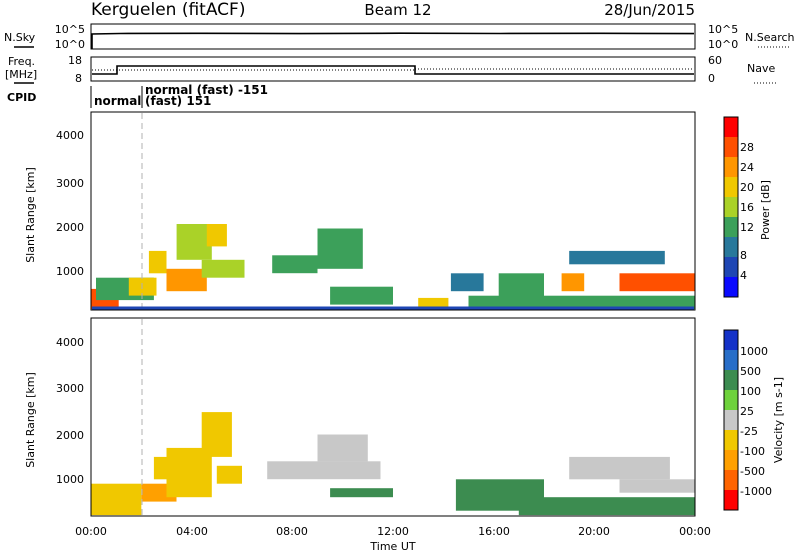 The image size is (800, 558). What do you see at coordinates (750, 391) in the screenshot?
I see `velocity-cbar-tick-100: 100` at bounding box center [750, 391].